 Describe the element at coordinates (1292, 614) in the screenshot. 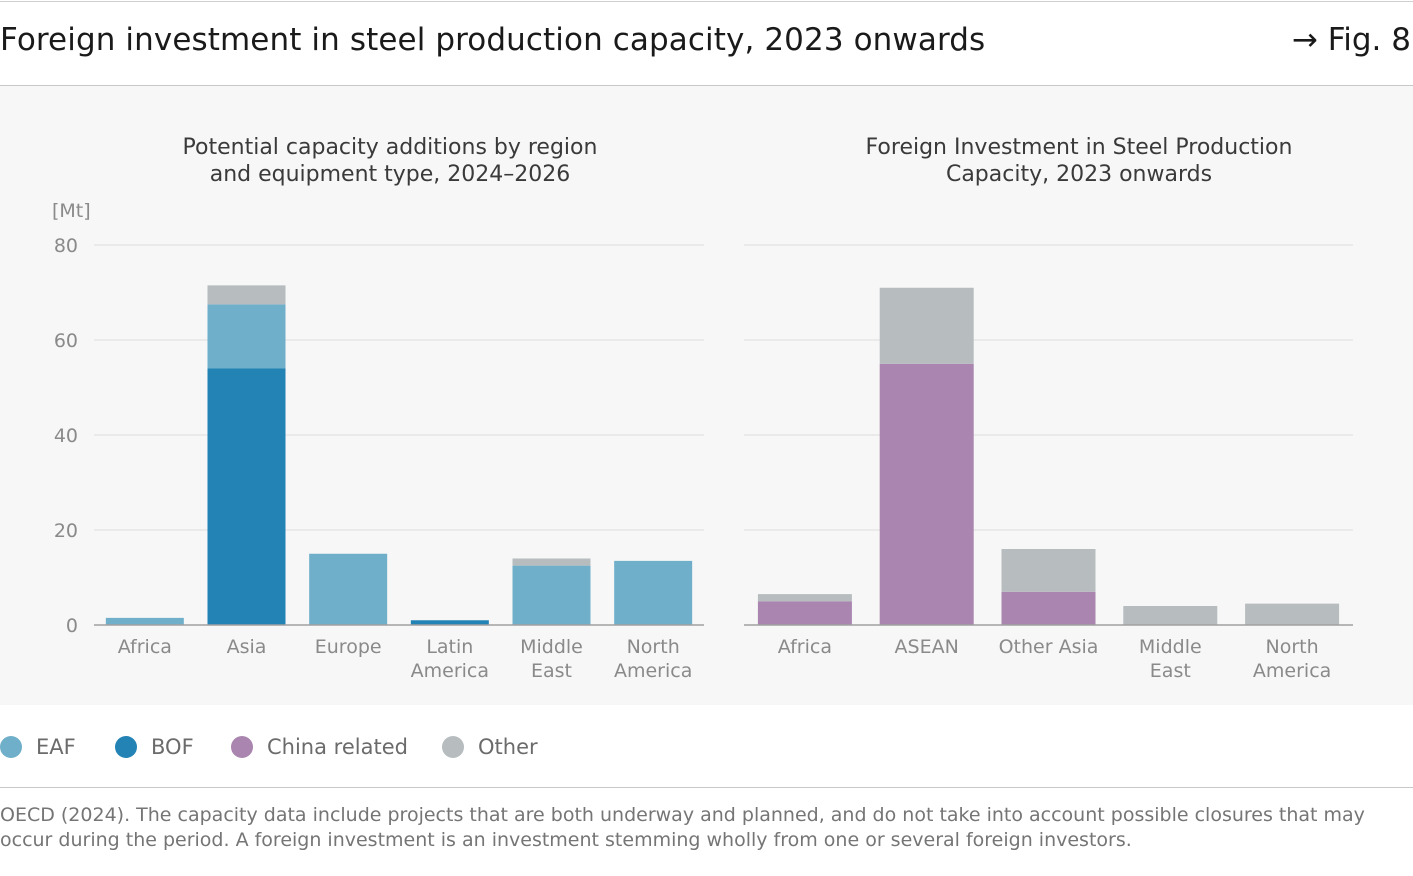

I see `chart2-bar-north-america-other` at that location.